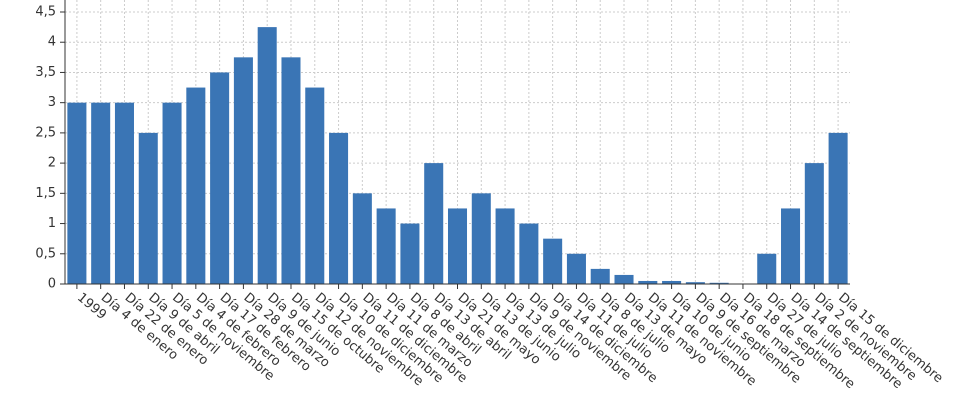 The width and height of the screenshot is (980, 400). Describe the element at coordinates (45, 72) in the screenshot. I see `y-tick-label: 3,5` at that location.